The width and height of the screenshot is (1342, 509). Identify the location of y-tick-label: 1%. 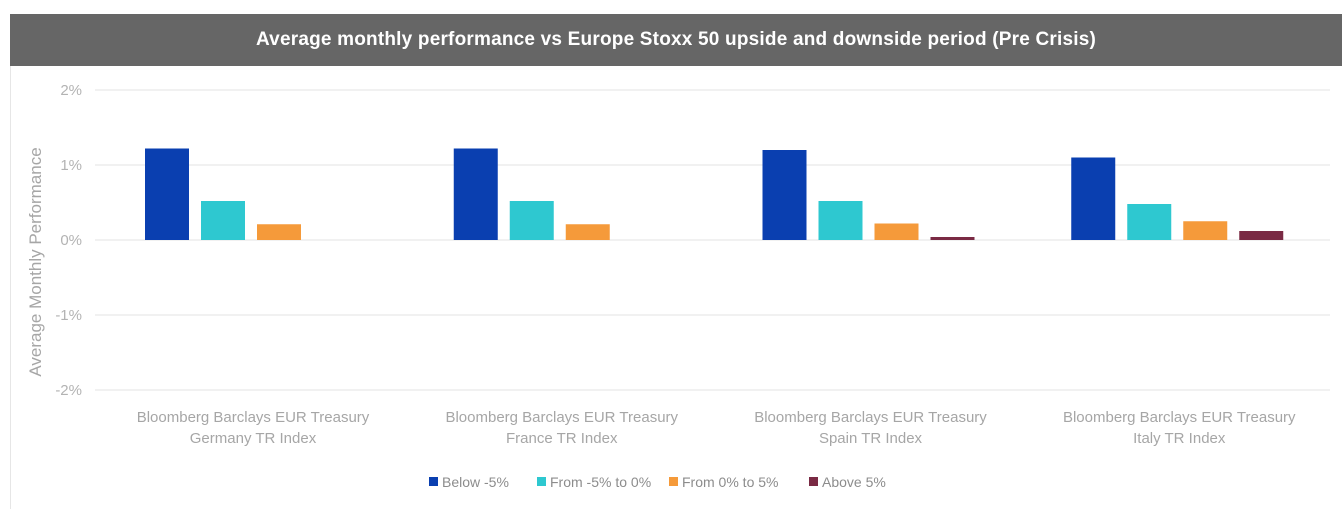
(71, 165).